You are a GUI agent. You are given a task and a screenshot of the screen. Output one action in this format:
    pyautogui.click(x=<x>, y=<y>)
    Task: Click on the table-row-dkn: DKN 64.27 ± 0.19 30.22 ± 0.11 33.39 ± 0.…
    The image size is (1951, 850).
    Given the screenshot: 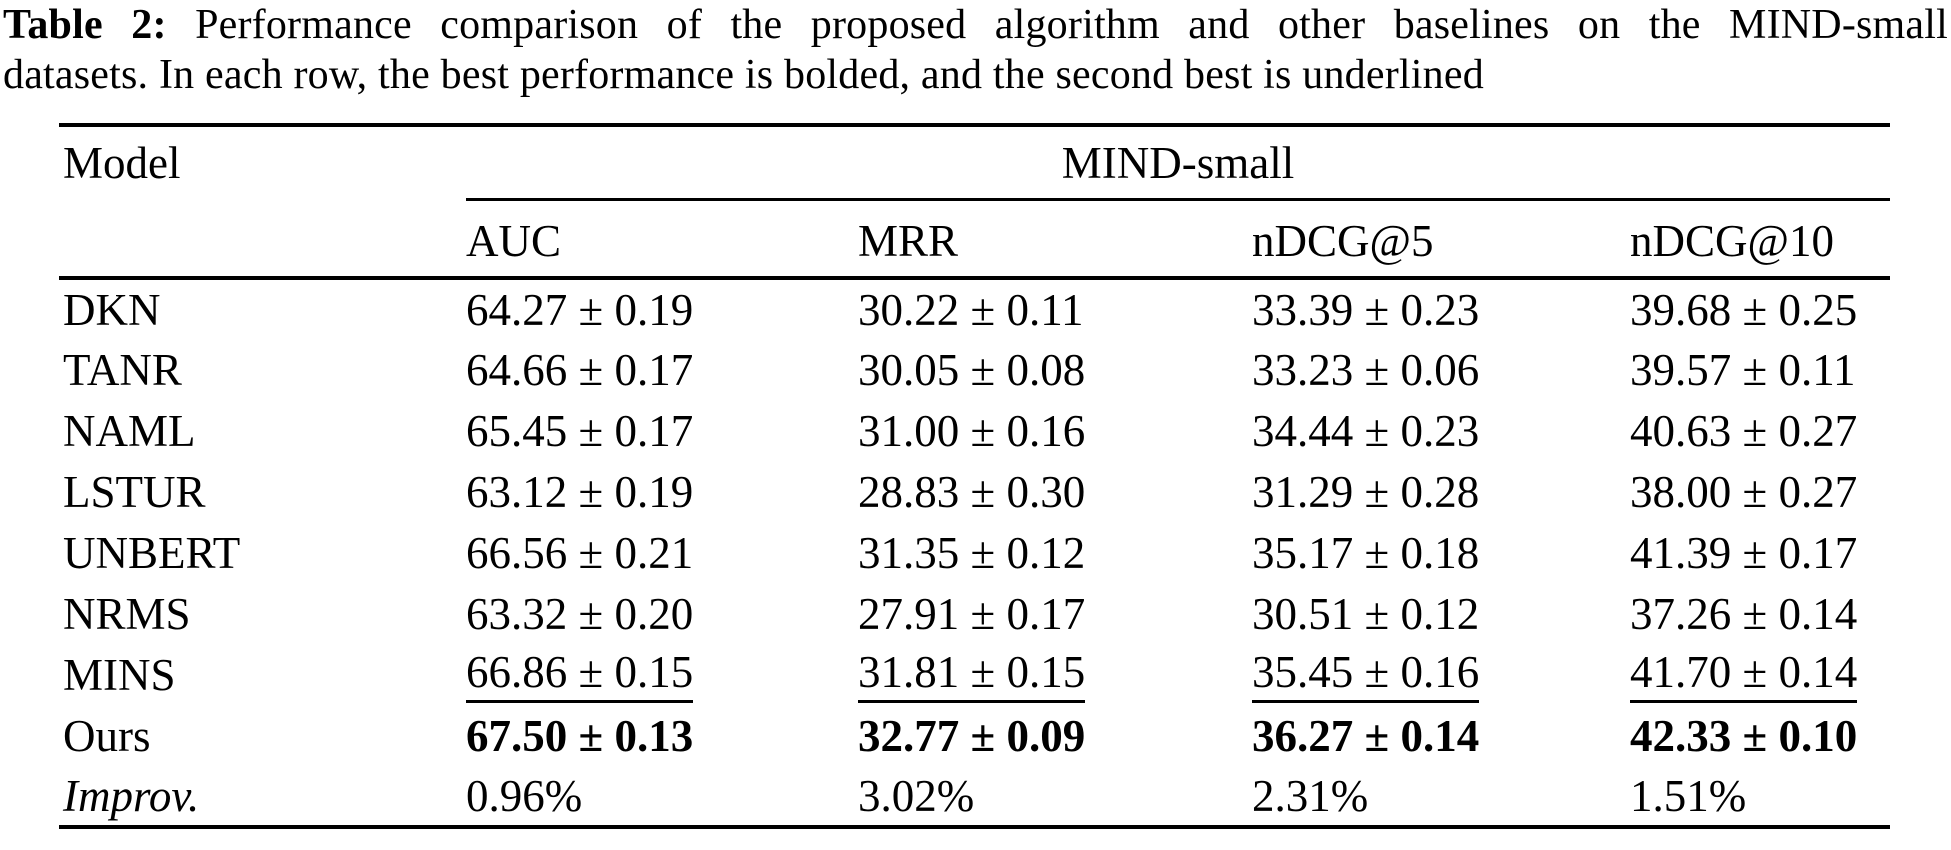 What is the action you would take?
    pyautogui.click(x=974, y=308)
    